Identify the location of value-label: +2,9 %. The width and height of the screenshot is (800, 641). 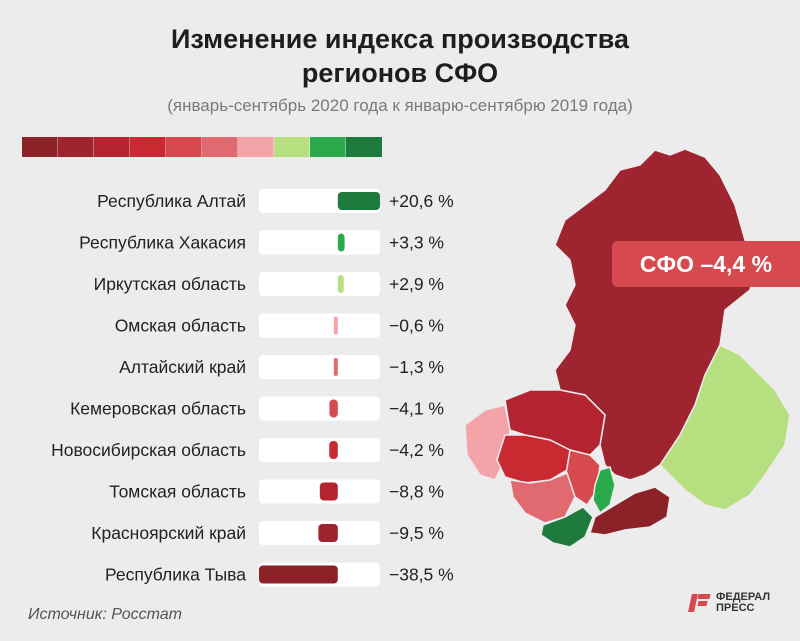
(416, 284).